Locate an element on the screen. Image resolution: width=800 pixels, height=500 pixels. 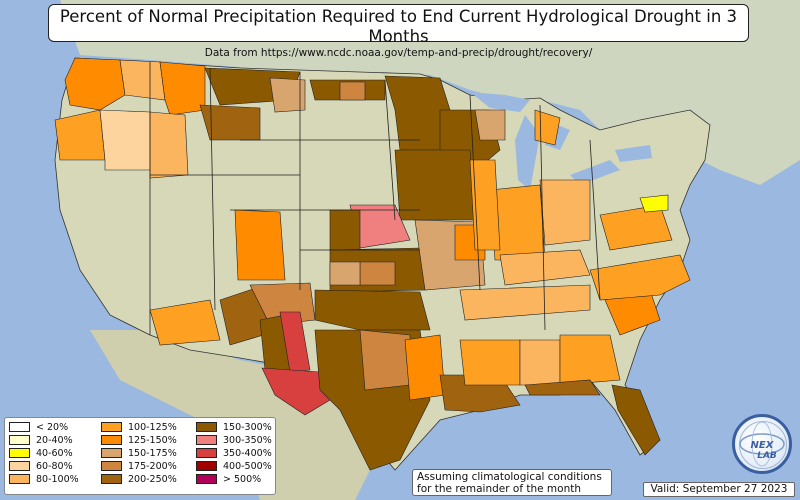
logo-mark: NEX LAB is located at coordinates (762, 444).